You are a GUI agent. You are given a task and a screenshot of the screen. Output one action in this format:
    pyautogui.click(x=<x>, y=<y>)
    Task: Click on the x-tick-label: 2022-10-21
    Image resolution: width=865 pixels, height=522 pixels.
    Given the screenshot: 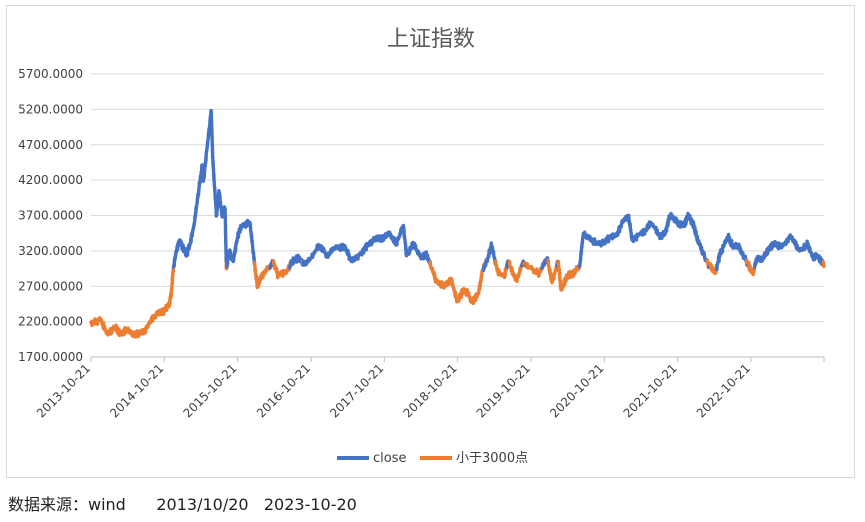 What is the action you would take?
    pyautogui.click(x=723, y=390)
    